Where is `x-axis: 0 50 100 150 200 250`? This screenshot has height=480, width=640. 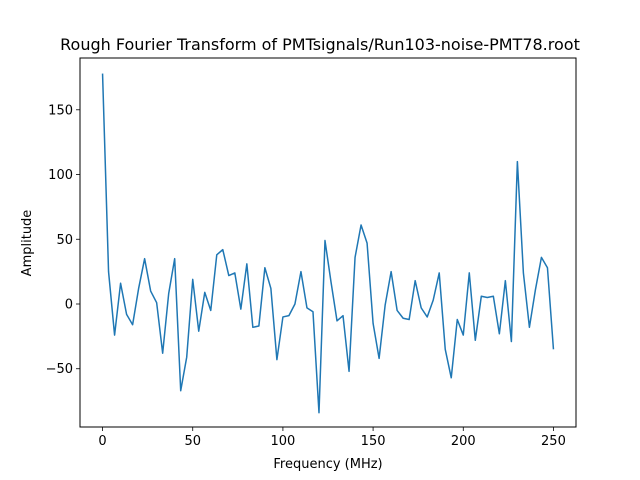 x-axis: 0 50 100 150 200 250 is located at coordinates (332, 438).